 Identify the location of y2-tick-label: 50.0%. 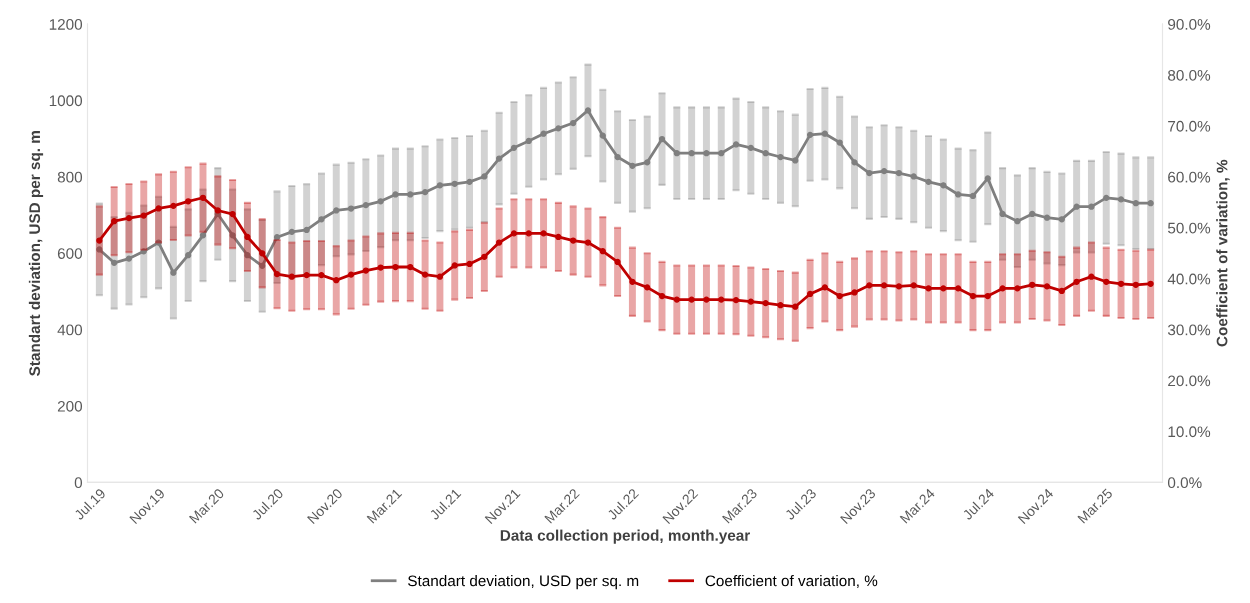
(1189, 228).